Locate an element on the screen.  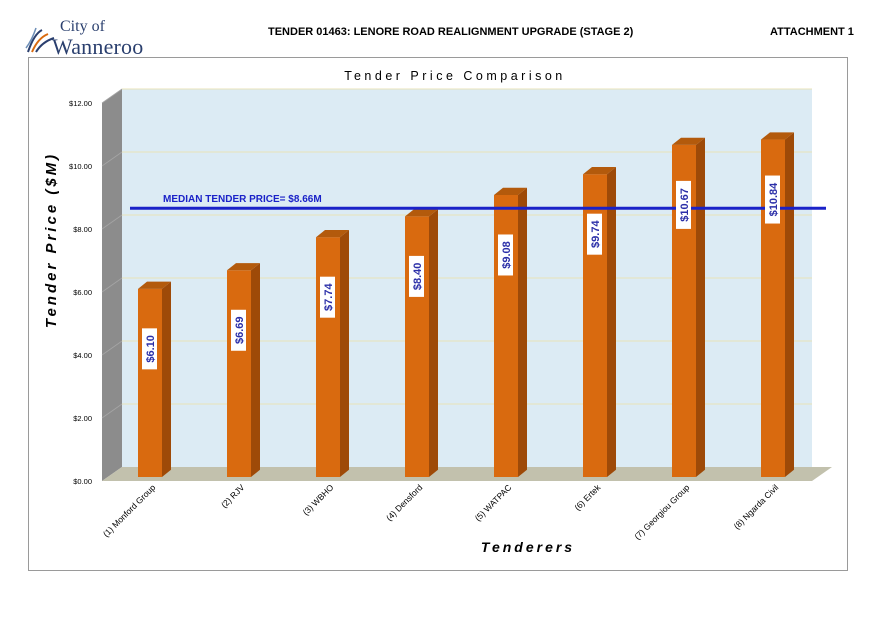
y-tick-label: $0.00 is located at coordinates (82, 481).